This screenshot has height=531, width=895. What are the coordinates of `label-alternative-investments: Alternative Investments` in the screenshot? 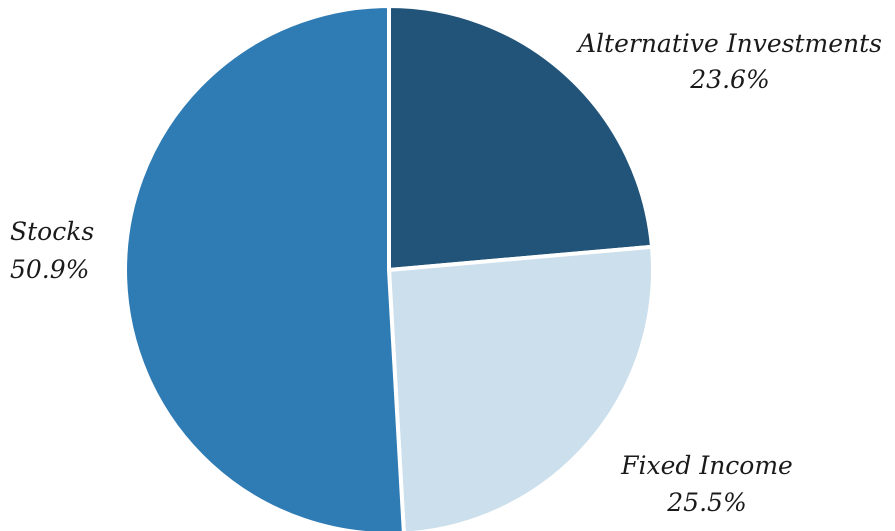 It's located at (729, 43).